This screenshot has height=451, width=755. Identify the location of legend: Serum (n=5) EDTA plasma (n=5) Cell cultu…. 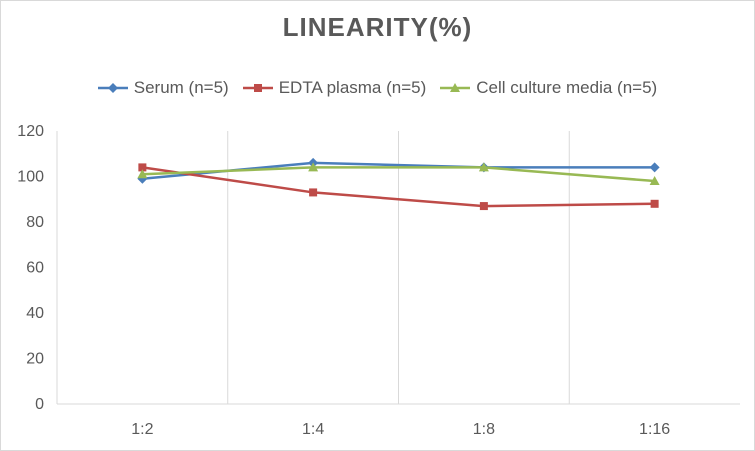
(377, 88).